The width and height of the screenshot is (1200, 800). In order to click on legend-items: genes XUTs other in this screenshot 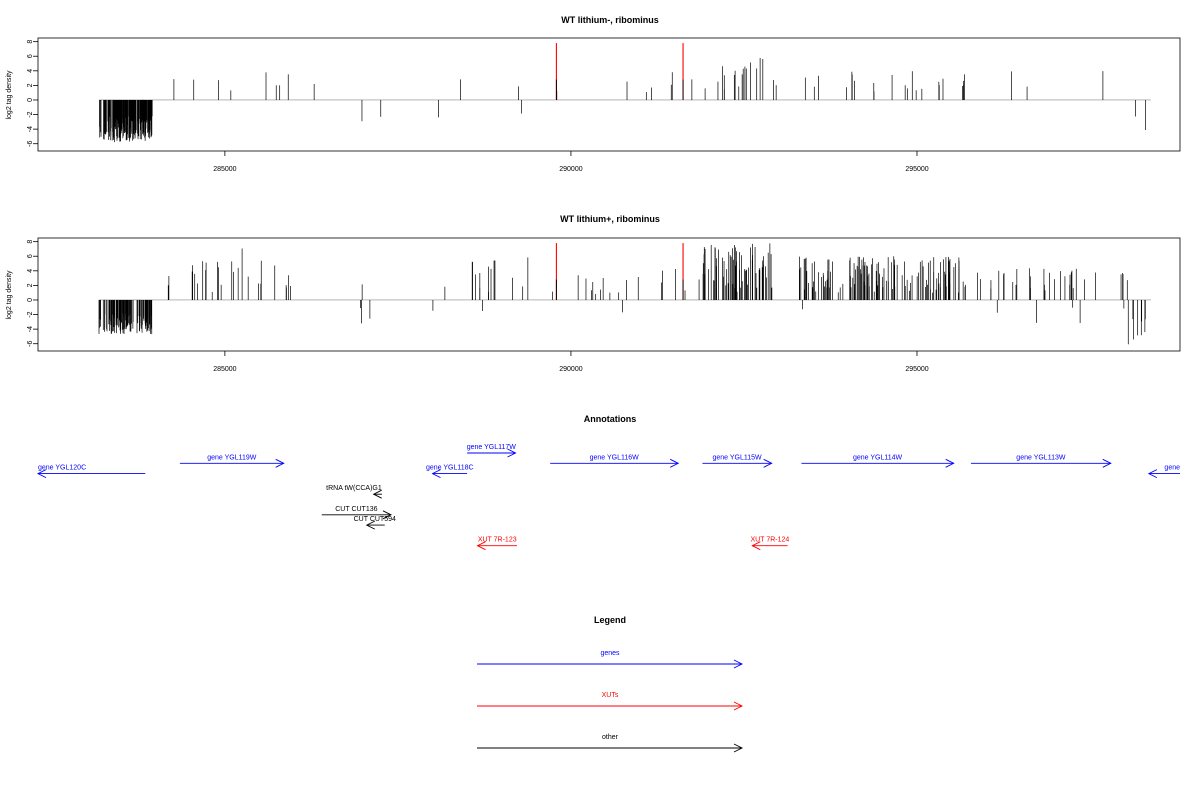, I will do `click(610, 701)`.